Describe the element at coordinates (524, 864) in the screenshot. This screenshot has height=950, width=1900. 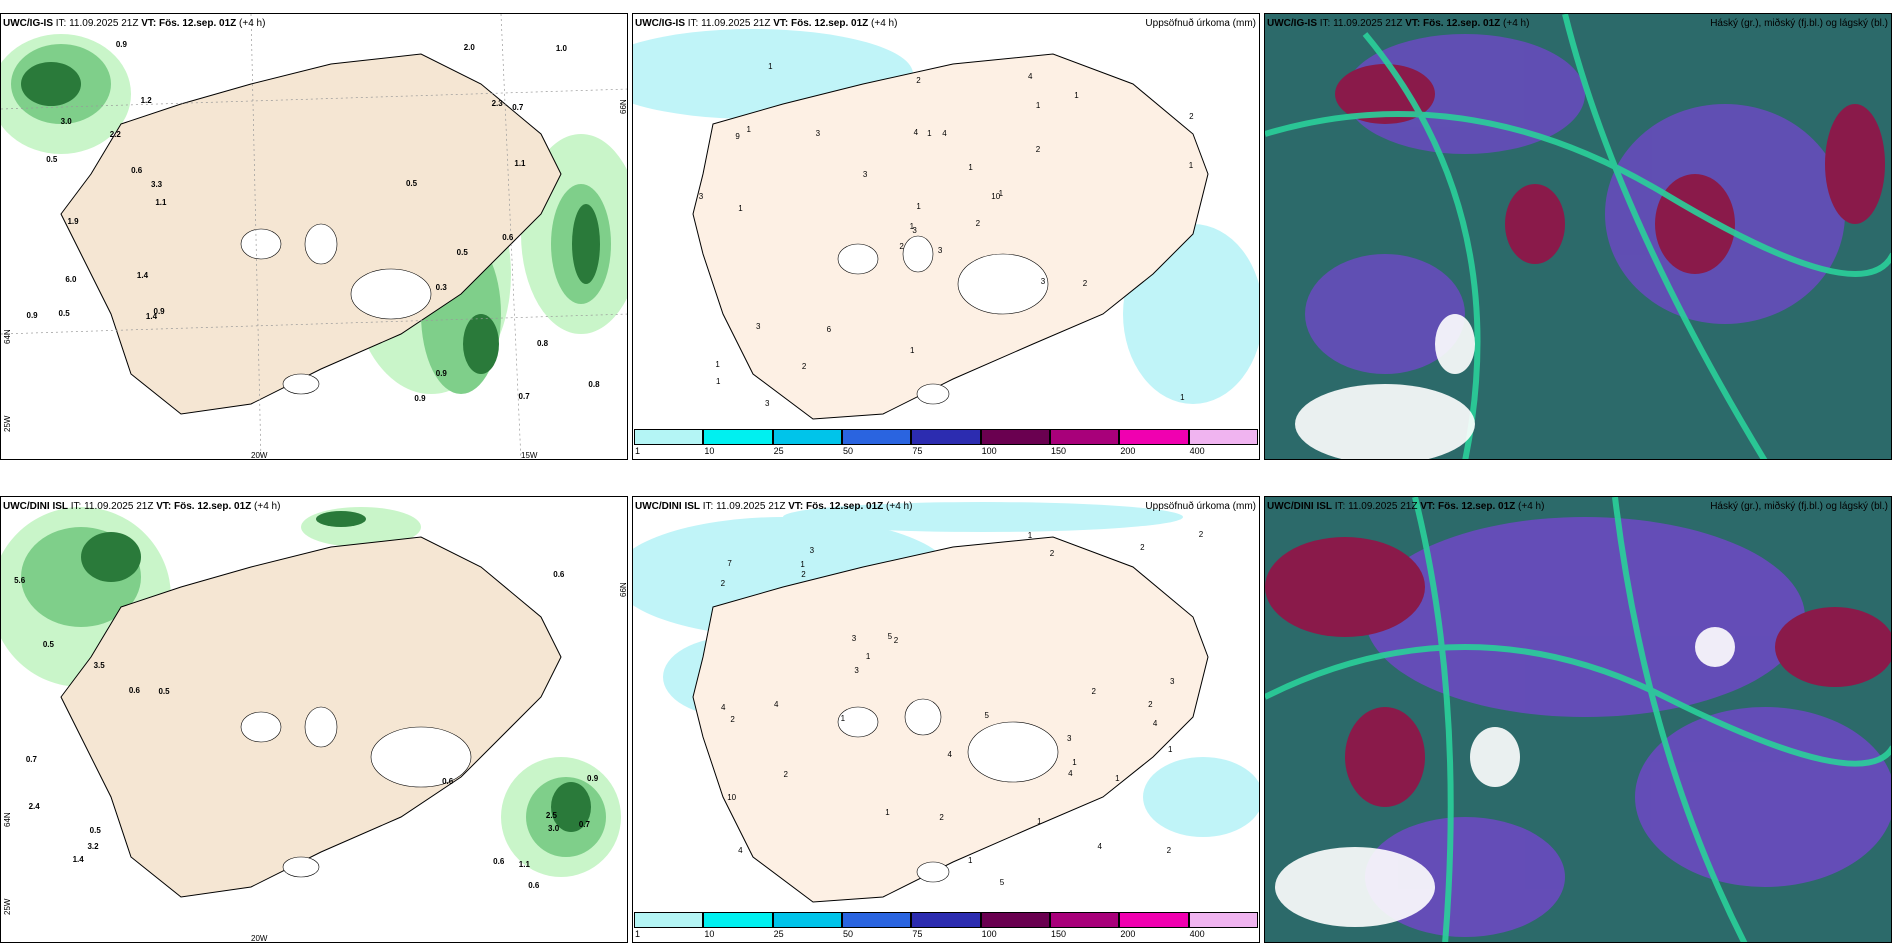
I see `wind-value-label: 1.1` at that location.